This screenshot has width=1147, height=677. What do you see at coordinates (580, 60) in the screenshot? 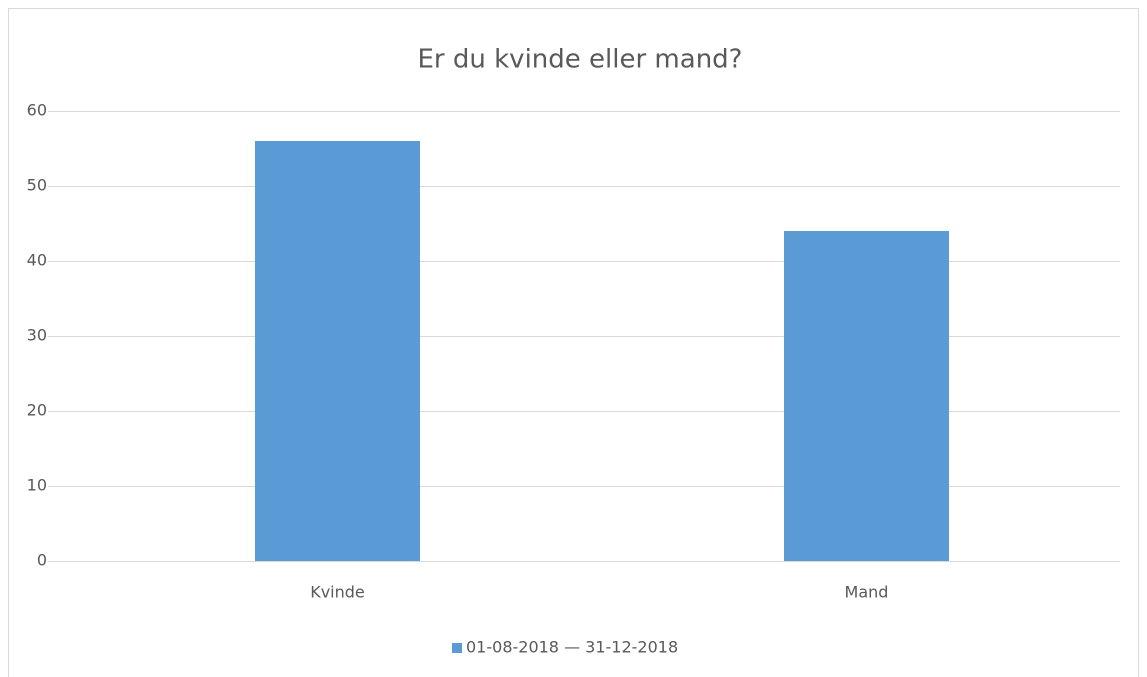
I see `chart-title: Er du kvinde eller mand?` at bounding box center [580, 60].